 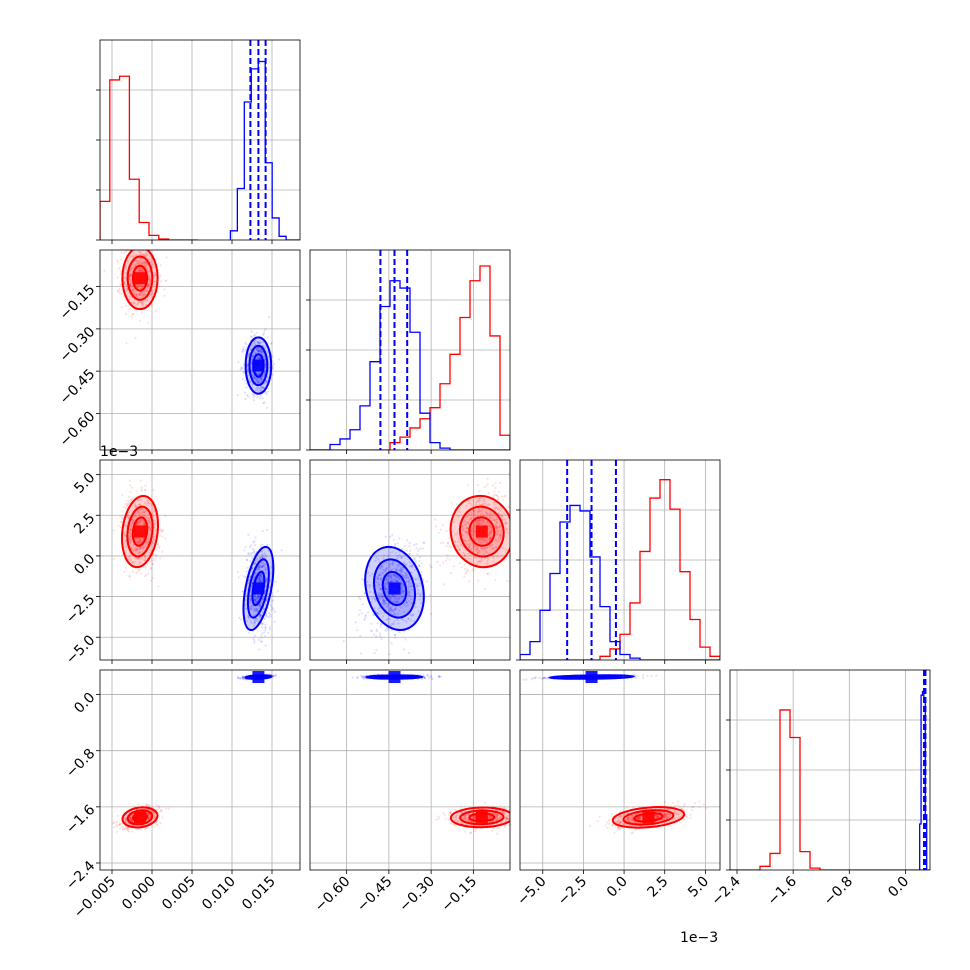 I want to click on panel-frame, so click(x=200, y=350).